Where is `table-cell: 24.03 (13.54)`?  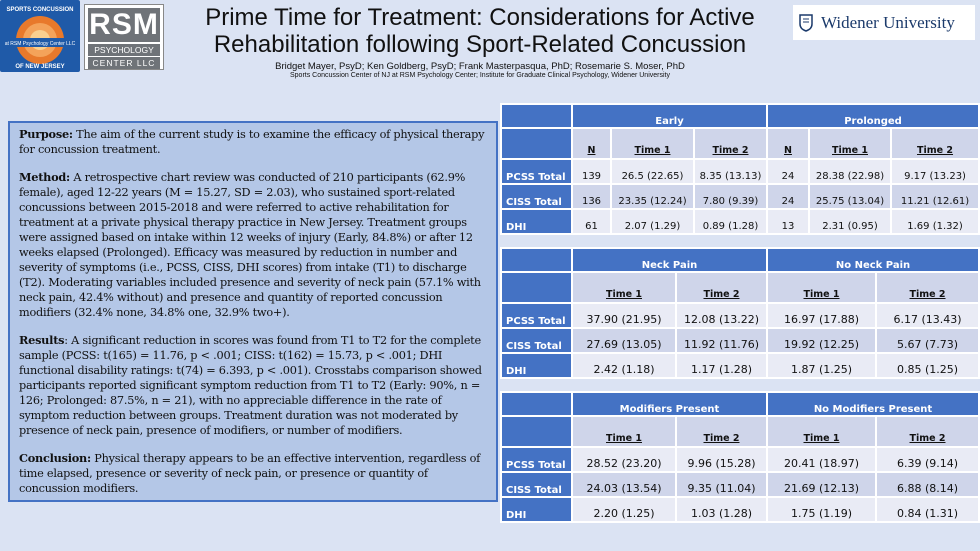
table-cell: 24.03 (13.54) is located at coordinates (624, 484).